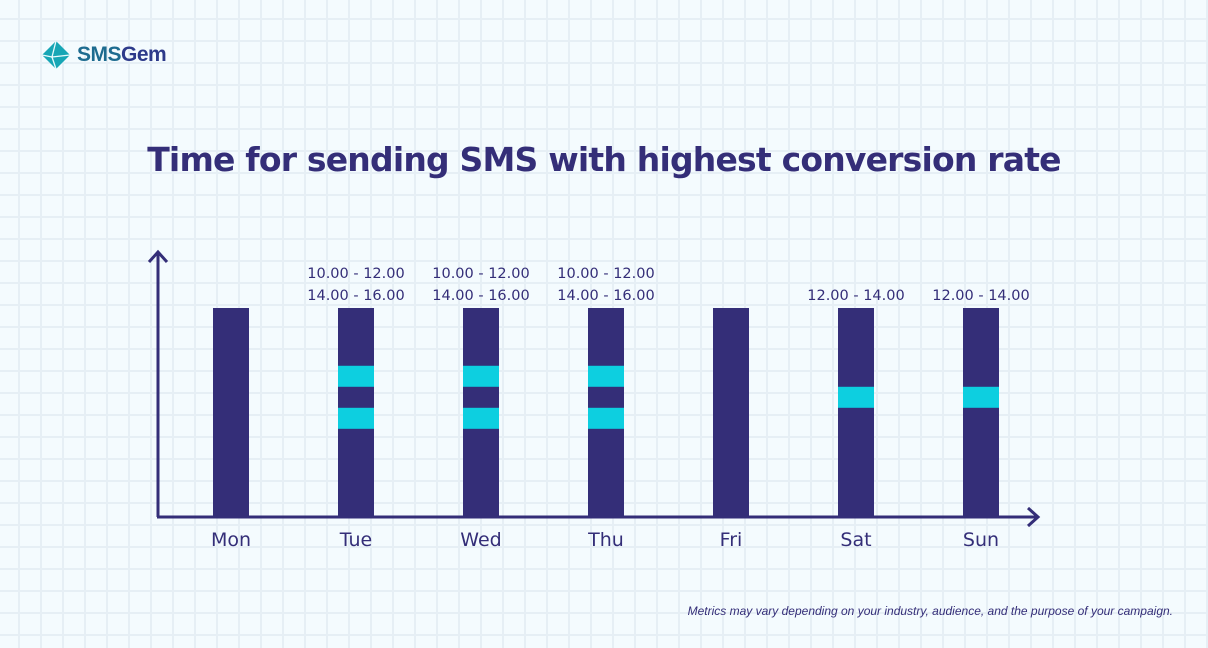 The image size is (1208, 648). Describe the element at coordinates (981, 412) in the screenshot. I see `bar-sun` at that location.